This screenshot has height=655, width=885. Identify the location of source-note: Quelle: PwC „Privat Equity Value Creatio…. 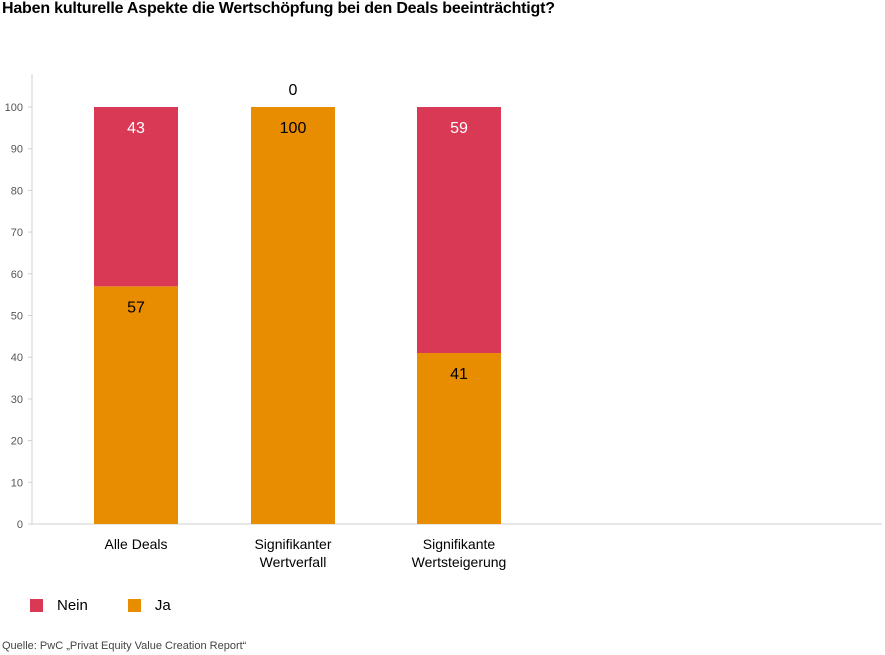
(124, 646).